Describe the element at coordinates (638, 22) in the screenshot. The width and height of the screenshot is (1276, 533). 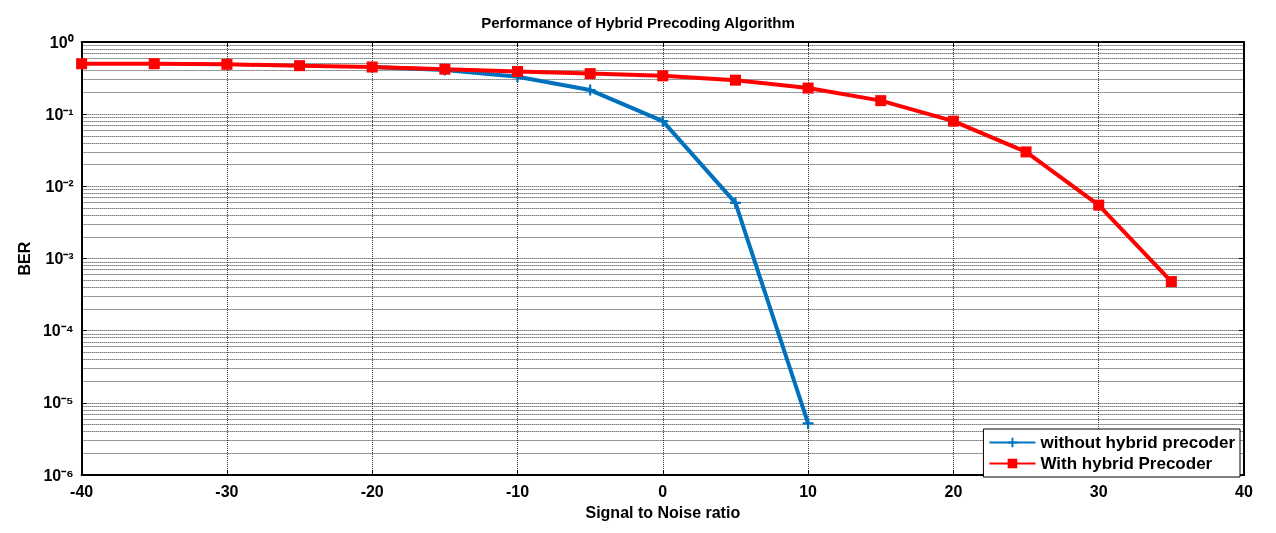
I see `chart-title: Performance of Hybrid Precoding Algorithm` at that location.